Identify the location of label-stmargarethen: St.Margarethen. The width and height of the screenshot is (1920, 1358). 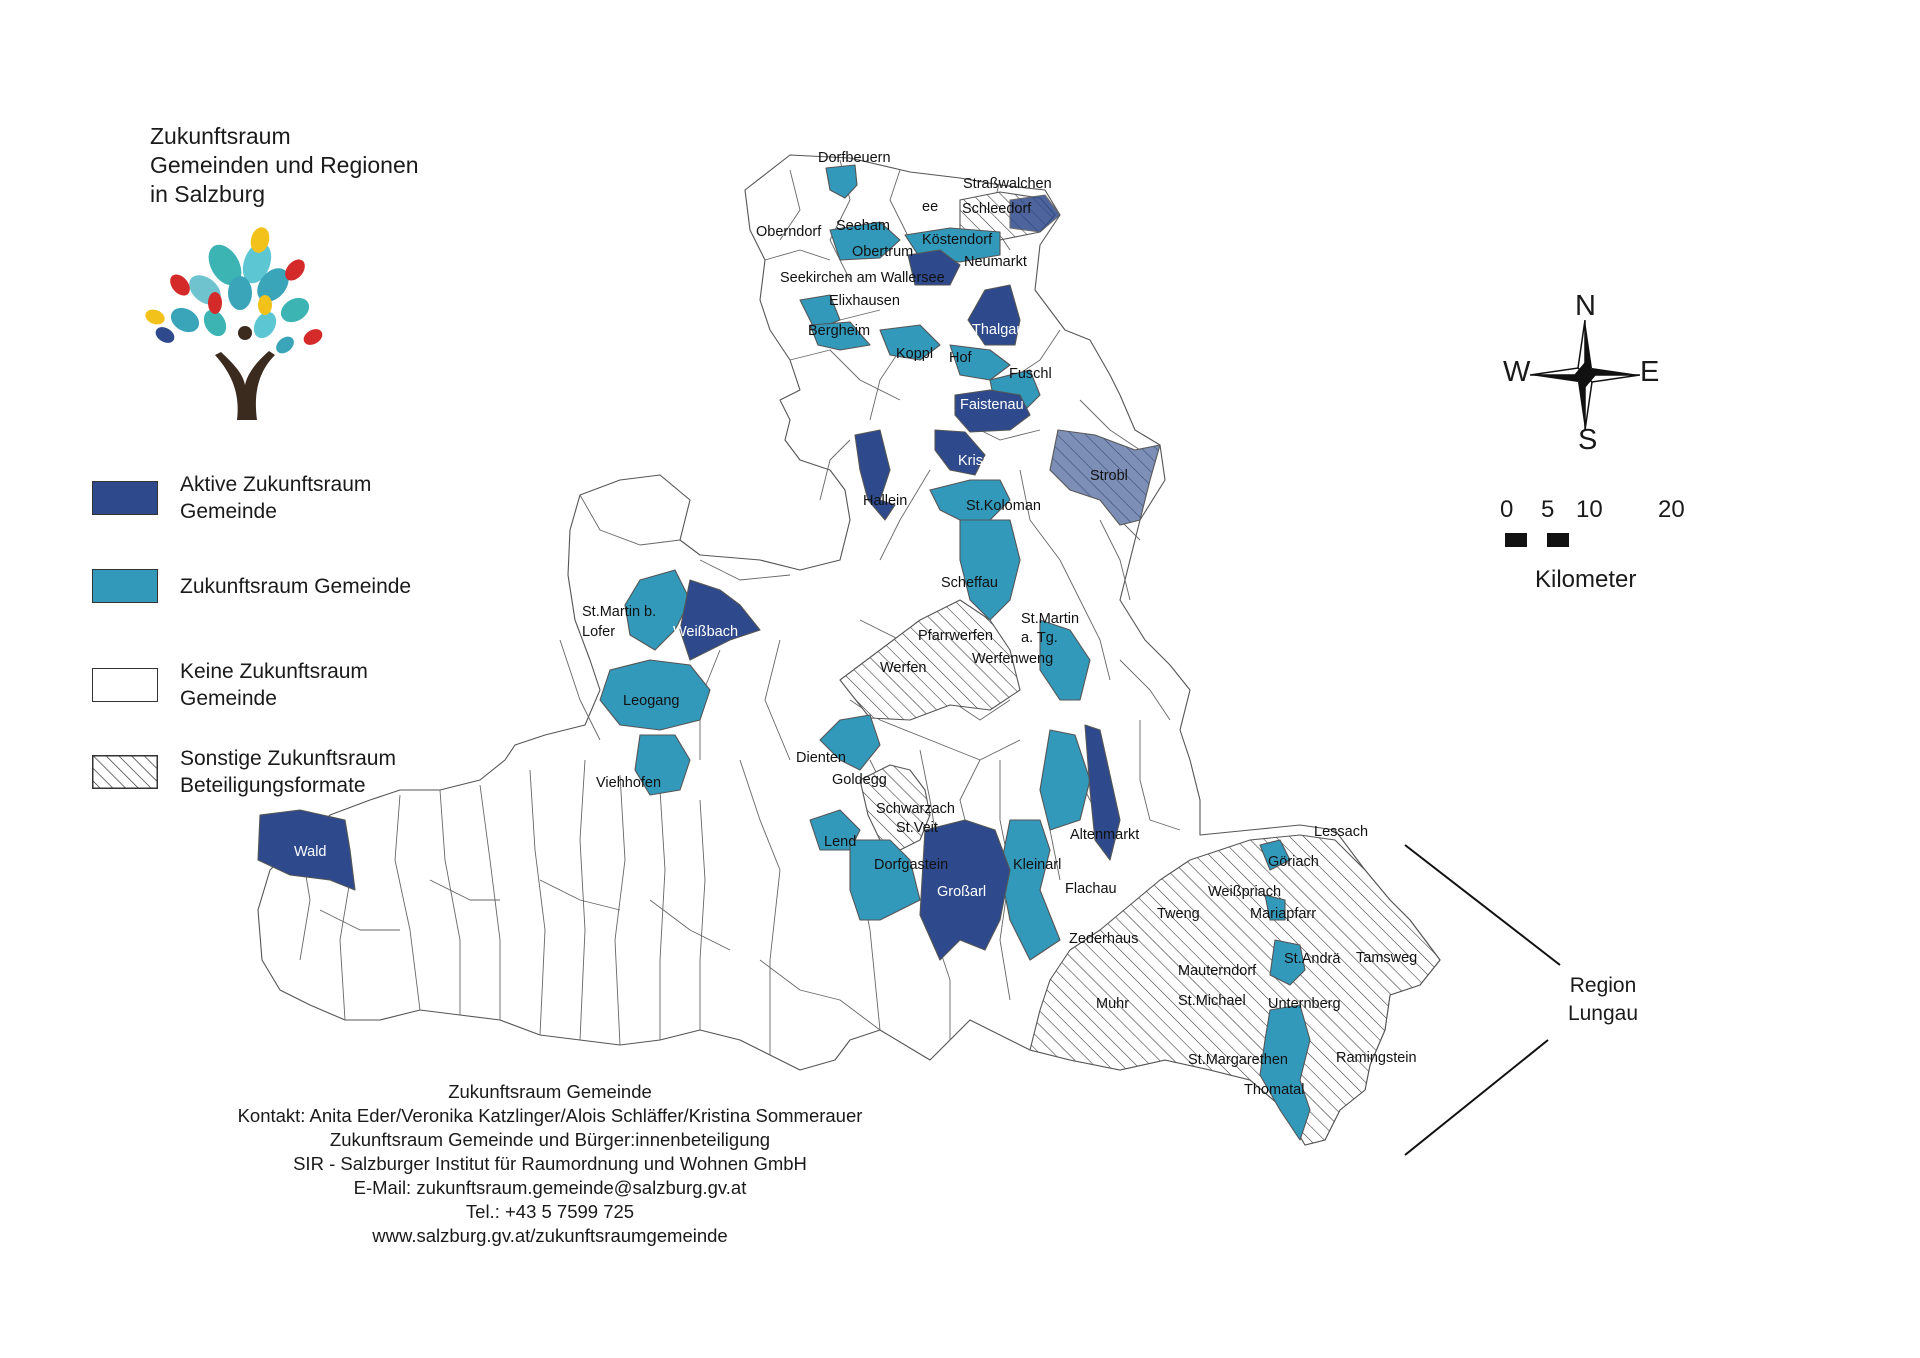
(1238, 1060).